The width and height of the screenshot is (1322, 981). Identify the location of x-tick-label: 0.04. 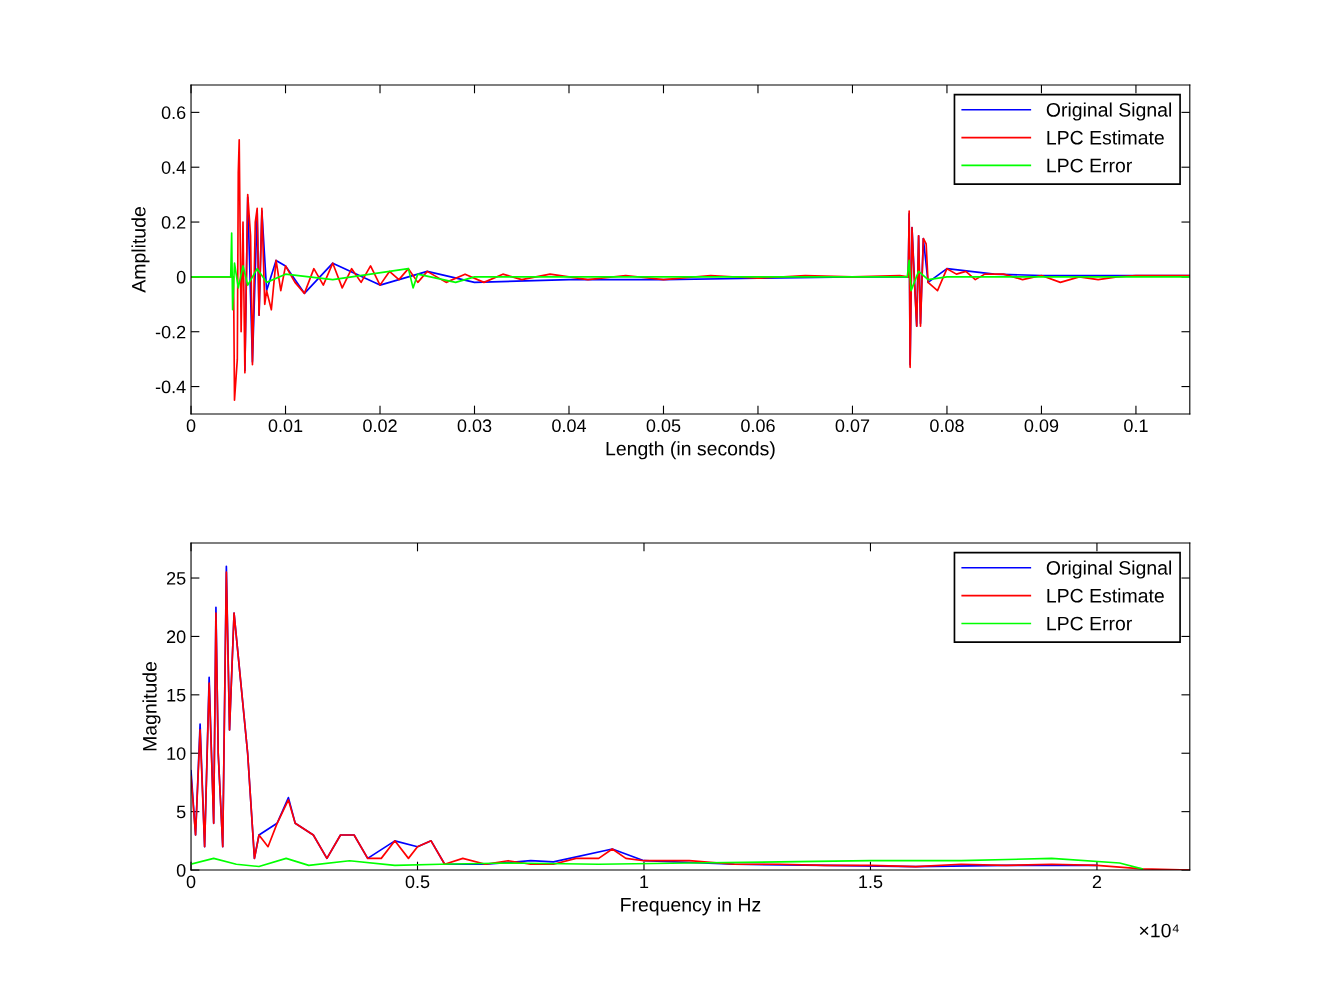
(569, 426).